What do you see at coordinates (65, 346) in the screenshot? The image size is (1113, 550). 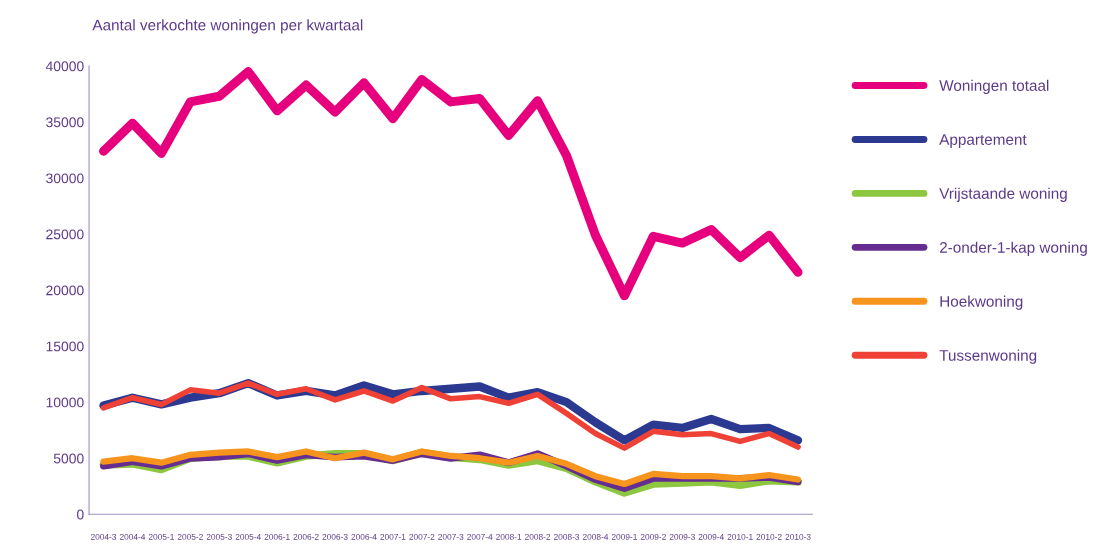 I see `y-tick-label: 15000` at bounding box center [65, 346].